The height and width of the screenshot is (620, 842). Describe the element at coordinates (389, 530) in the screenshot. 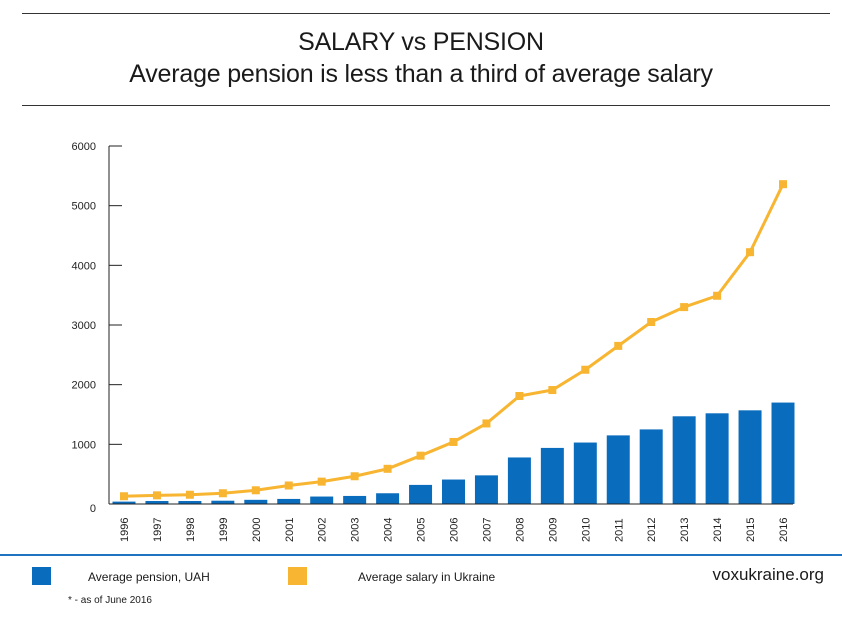

I see `x-tick-label: 2004` at that location.